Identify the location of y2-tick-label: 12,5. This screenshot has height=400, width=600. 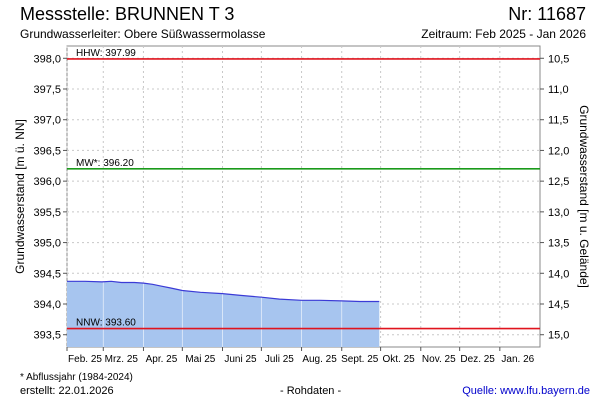
(558, 182).